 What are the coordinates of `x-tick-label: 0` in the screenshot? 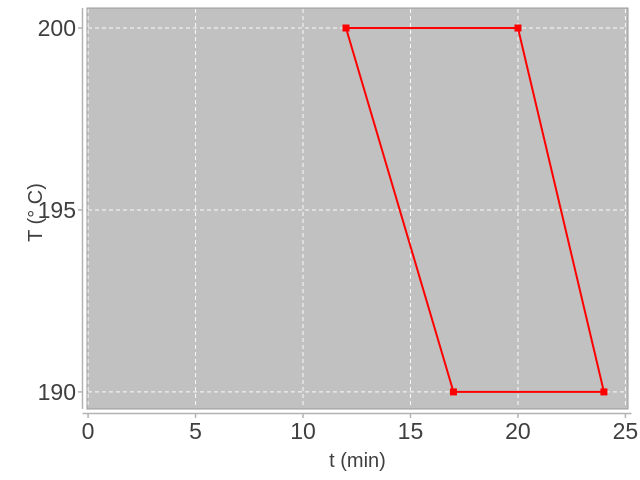 It's located at (88, 431).